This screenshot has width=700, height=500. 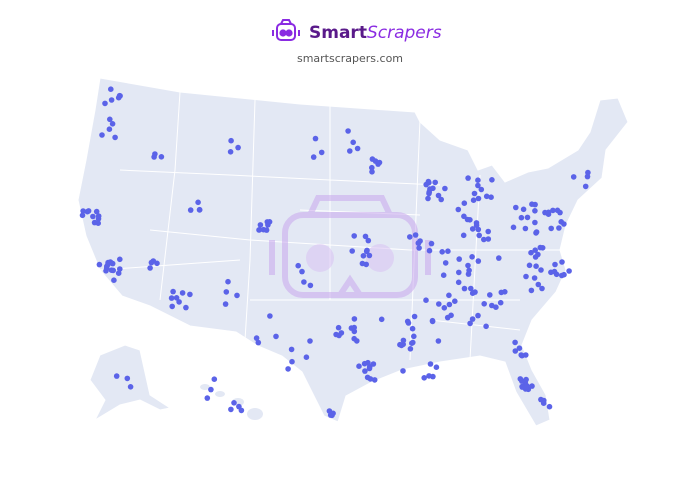 What do you see at coordinates (231, 402) in the screenshot?
I see `hawaii` at bounding box center [231, 402].